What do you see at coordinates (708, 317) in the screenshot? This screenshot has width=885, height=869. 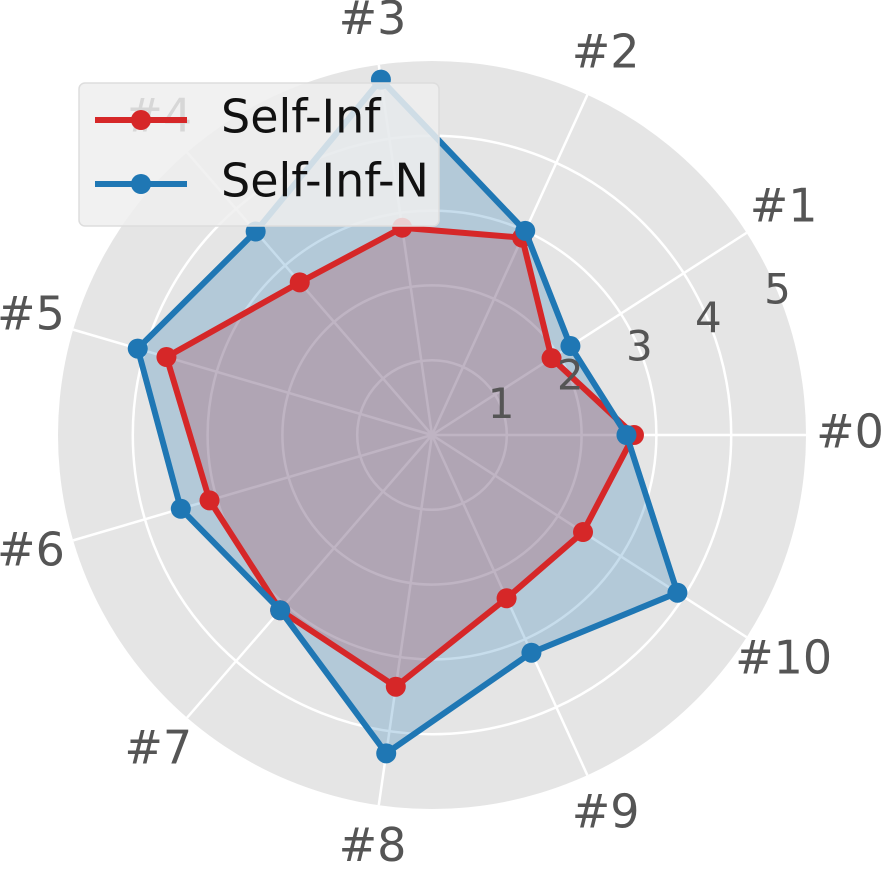 I see `r-tick-label-4: 4` at bounding box center [708, 317].